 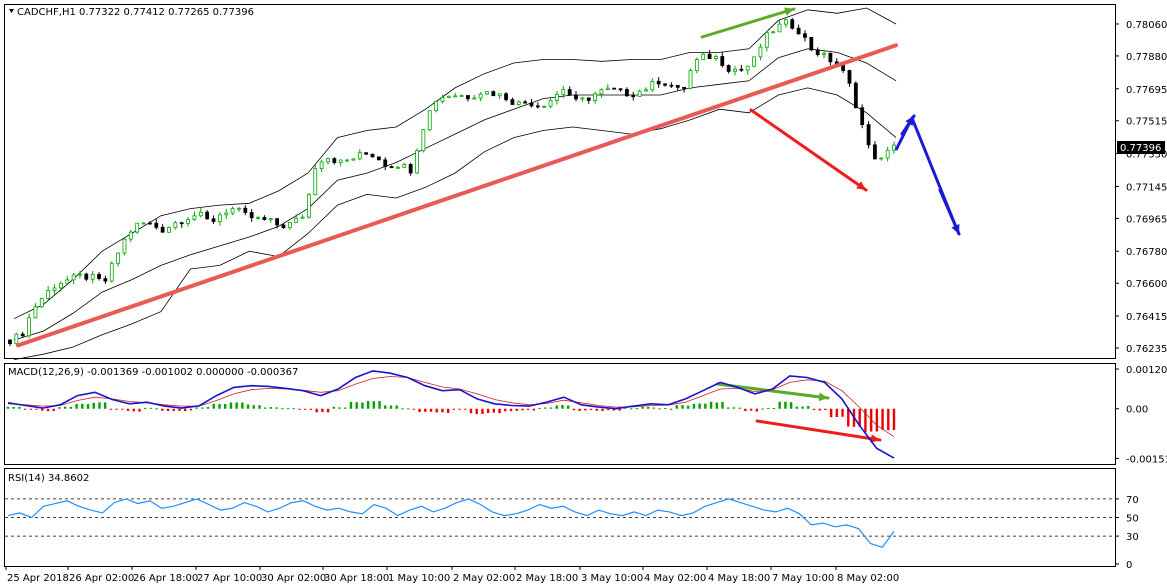 What do you see at coordinates (1146, 187) in the screenshot?
I see `price-tick-label: 0.77145` at bounding box center [1146, 187].